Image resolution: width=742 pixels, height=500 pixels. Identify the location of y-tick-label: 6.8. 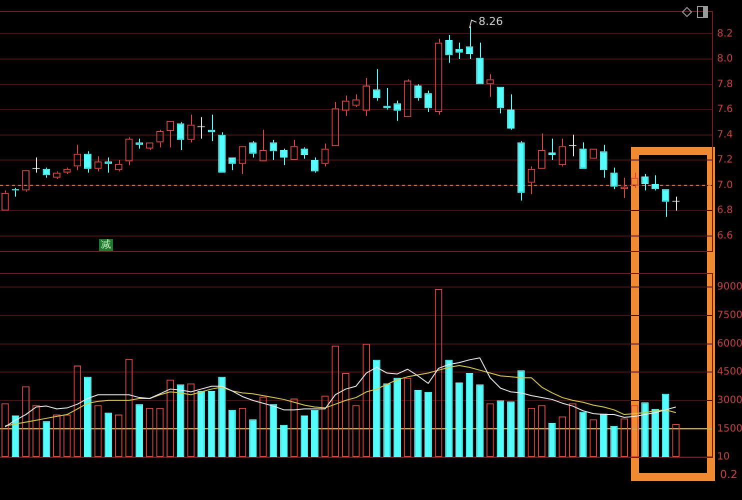
(725, 210).